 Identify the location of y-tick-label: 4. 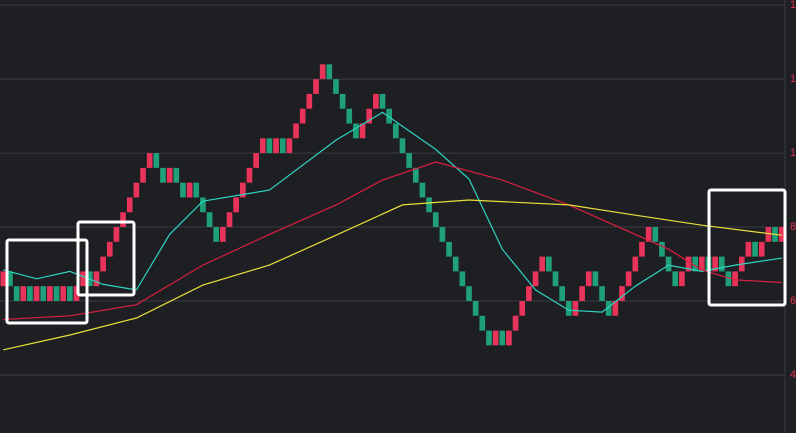
(793, 375).